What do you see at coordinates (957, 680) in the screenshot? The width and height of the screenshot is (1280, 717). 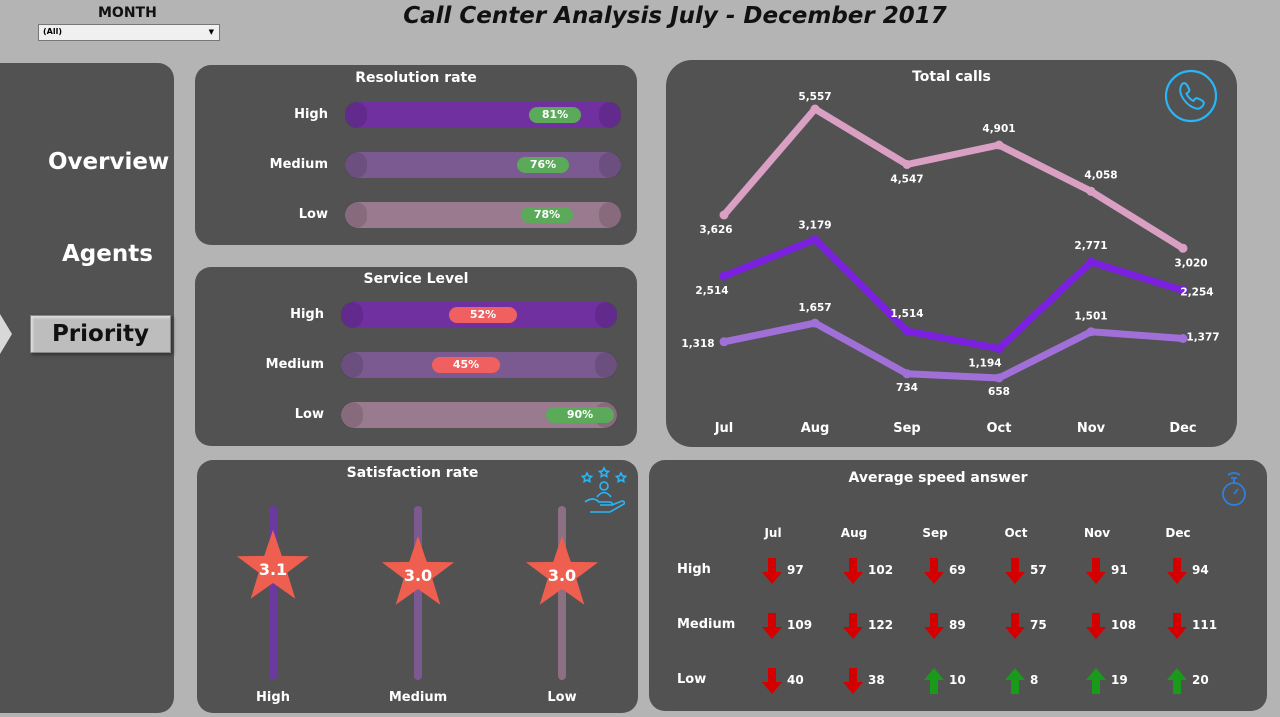 I see `asa-value: 10` at bounding box center [957, 680].